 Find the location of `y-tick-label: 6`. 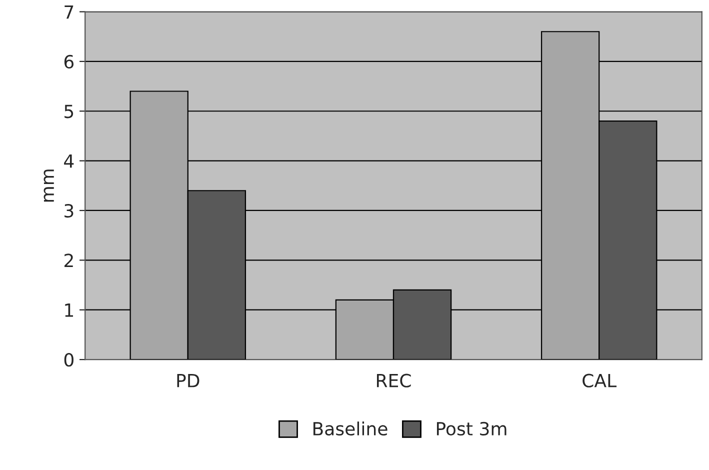

y-tick-label: 6 is located at coordinates (69, 61).